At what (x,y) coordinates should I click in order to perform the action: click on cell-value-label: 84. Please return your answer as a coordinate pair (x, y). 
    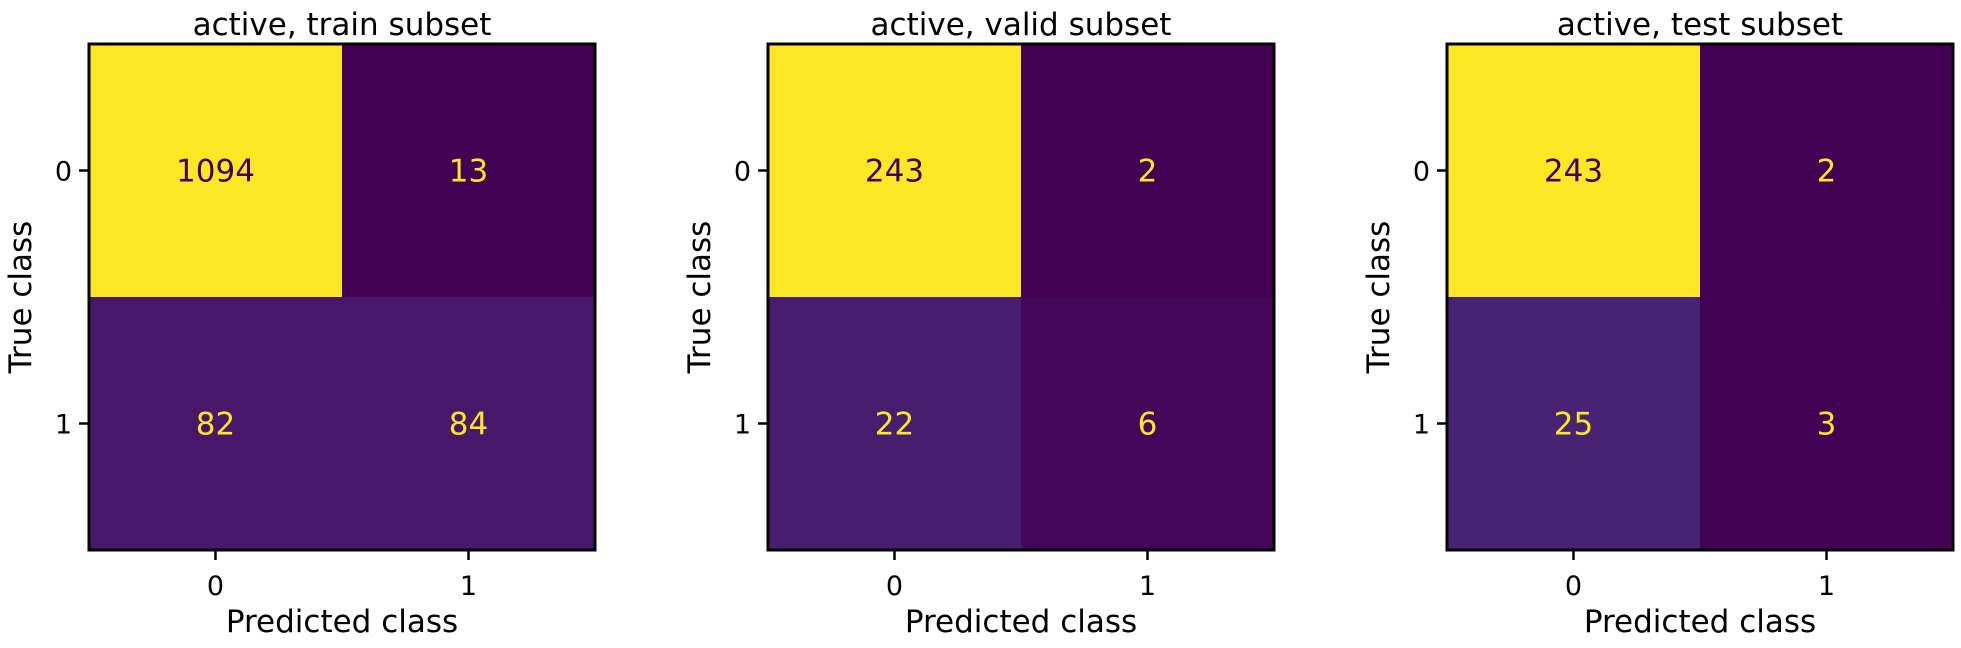
    Looking at the image, I should click on (468, 425).